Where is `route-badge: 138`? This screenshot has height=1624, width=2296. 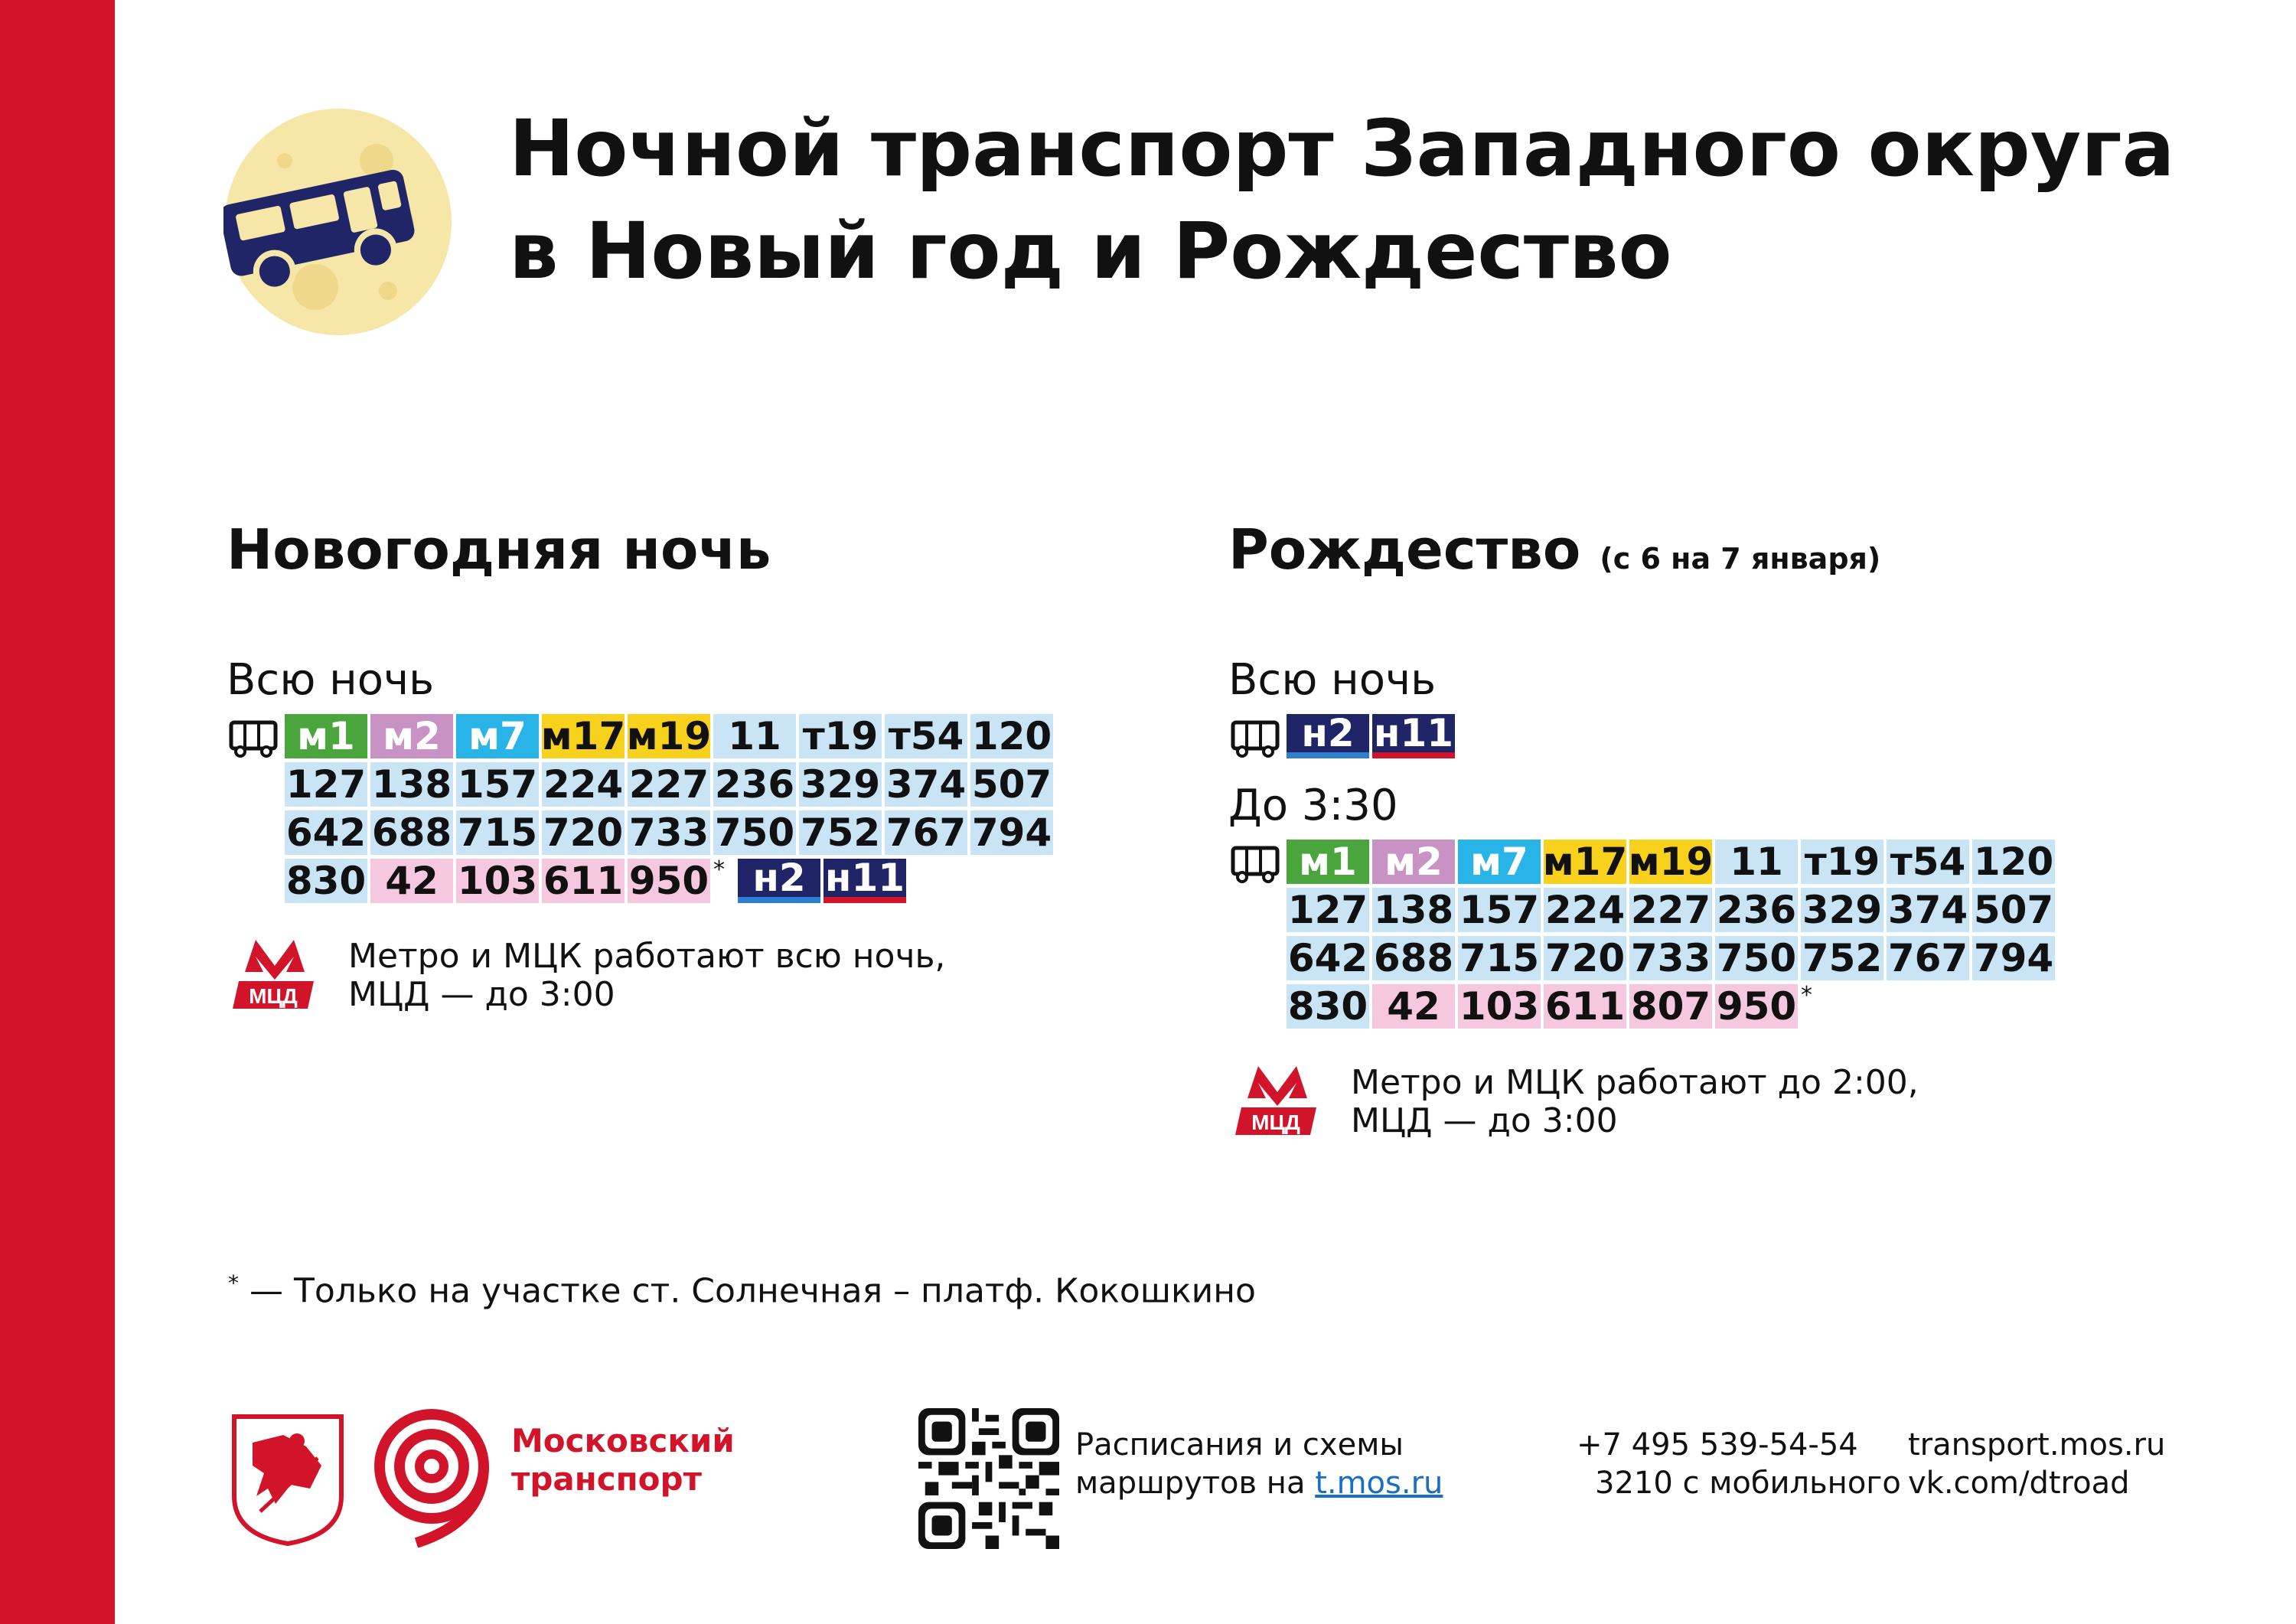 route-badge: 138 is located at coordinates (411, 784).